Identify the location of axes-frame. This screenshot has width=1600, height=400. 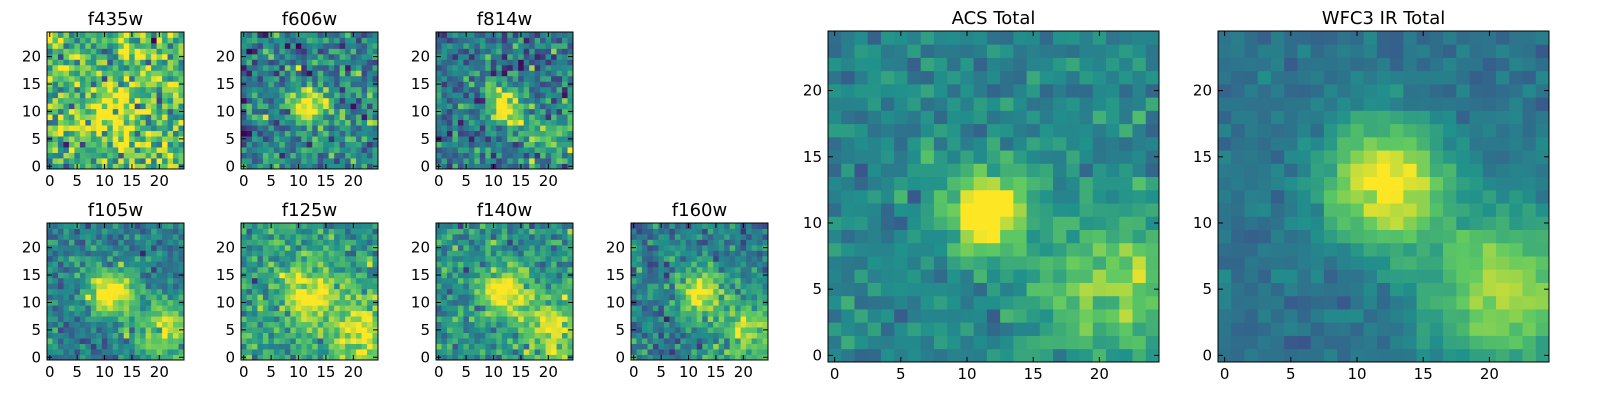
(309, 100).